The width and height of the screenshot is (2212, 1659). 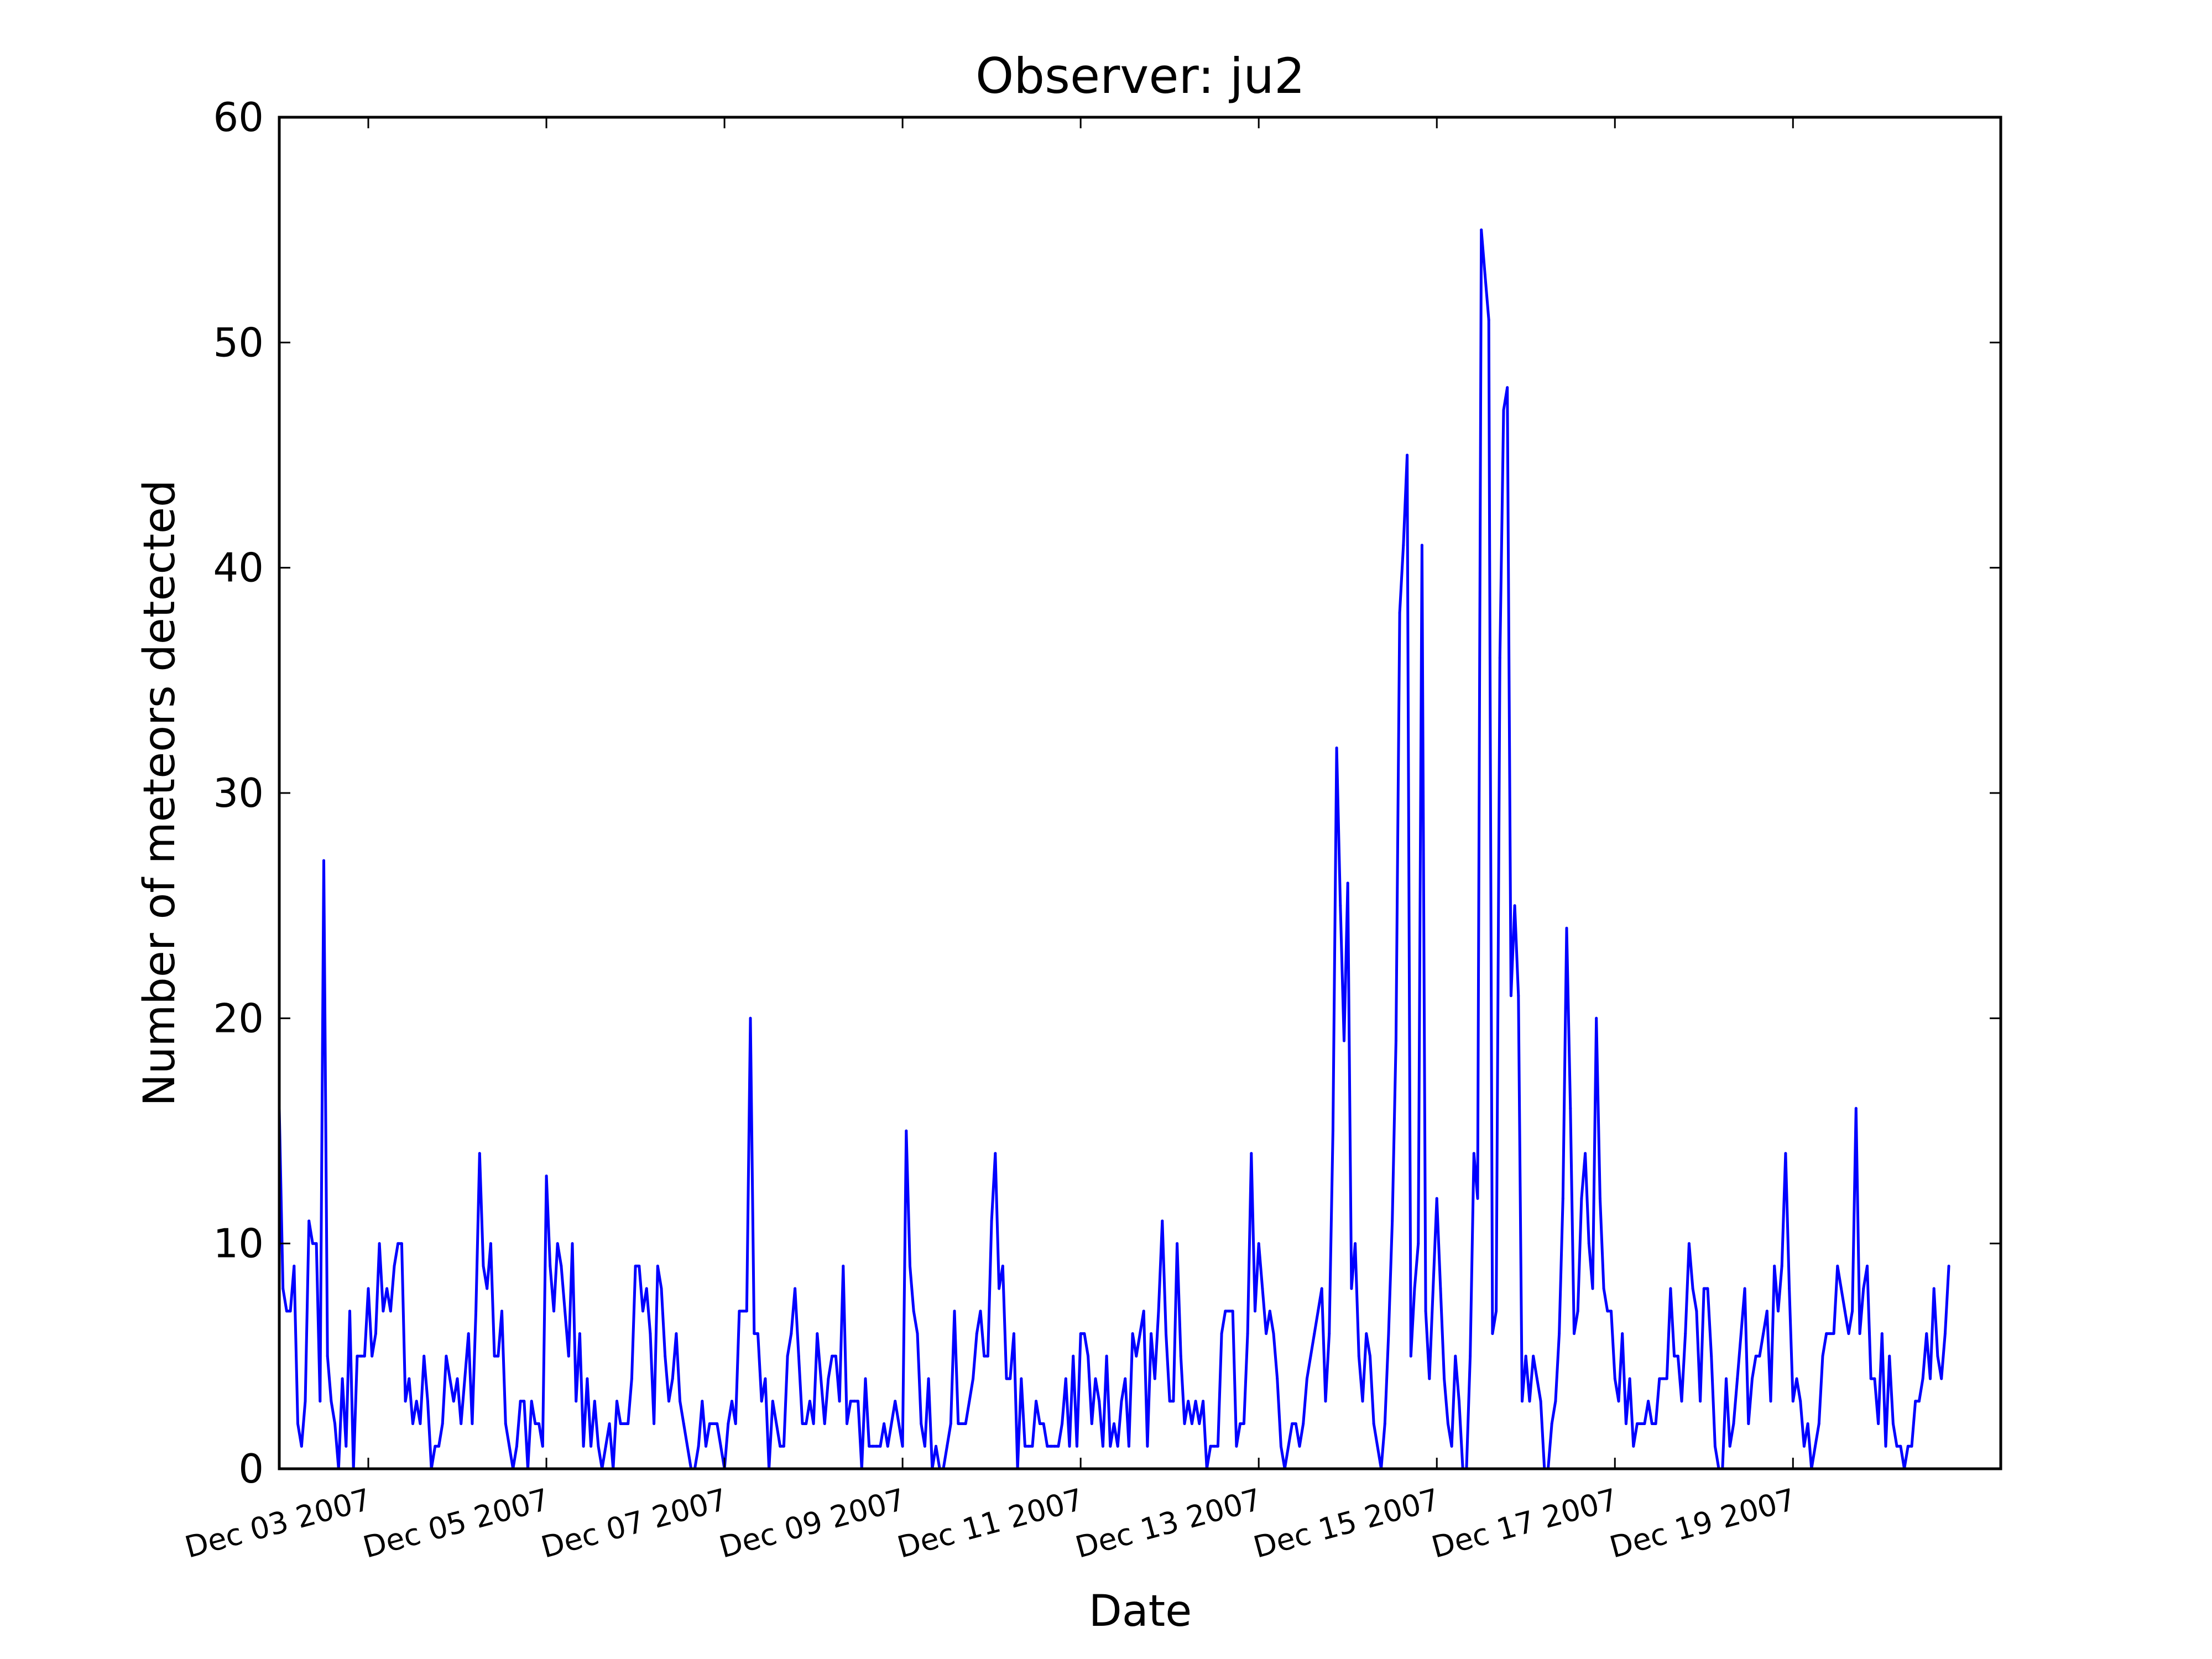 I want to click on x-tick-label: Dec 09 2007, so click(x=813, y=1524).